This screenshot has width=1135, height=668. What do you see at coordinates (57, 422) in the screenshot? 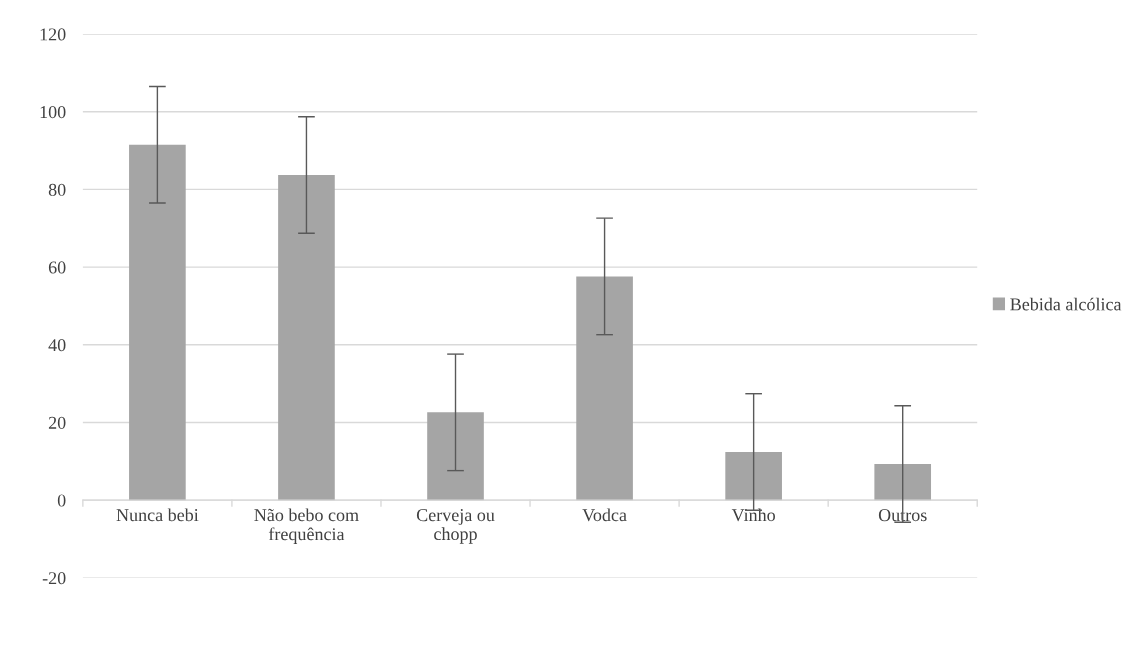
I see `y-tick-label: 20` at bounding box center [57, 422].